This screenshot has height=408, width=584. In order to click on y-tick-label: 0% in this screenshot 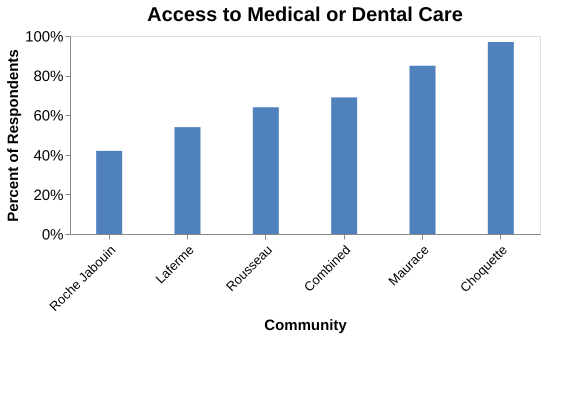, I will do `click(53, 235)`.